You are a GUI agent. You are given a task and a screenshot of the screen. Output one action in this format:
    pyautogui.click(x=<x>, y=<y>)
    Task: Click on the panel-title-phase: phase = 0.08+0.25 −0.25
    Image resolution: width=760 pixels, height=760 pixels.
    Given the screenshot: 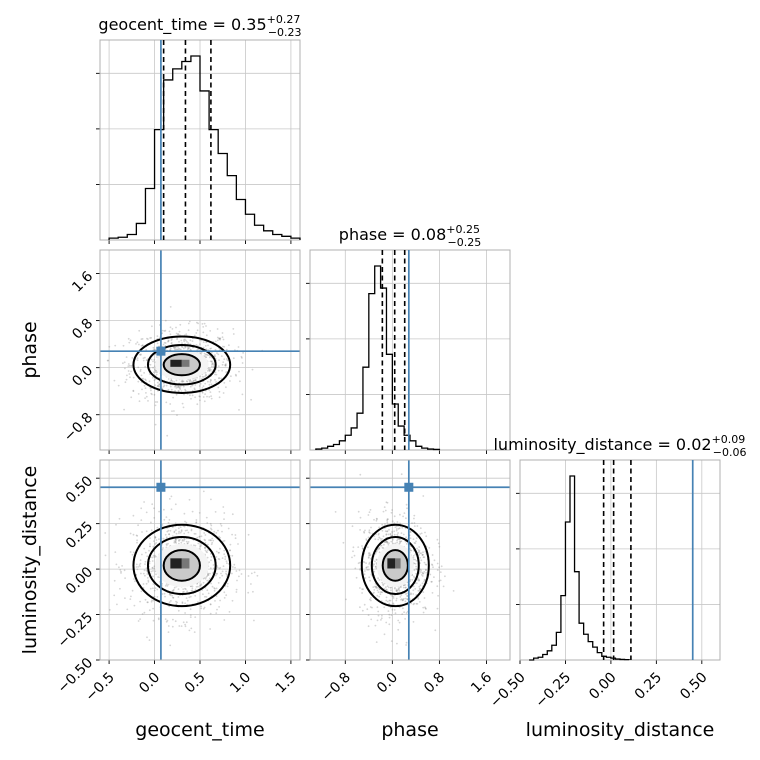 What is the action you would take?
    pyautogui.click(x=410, y=236)
    